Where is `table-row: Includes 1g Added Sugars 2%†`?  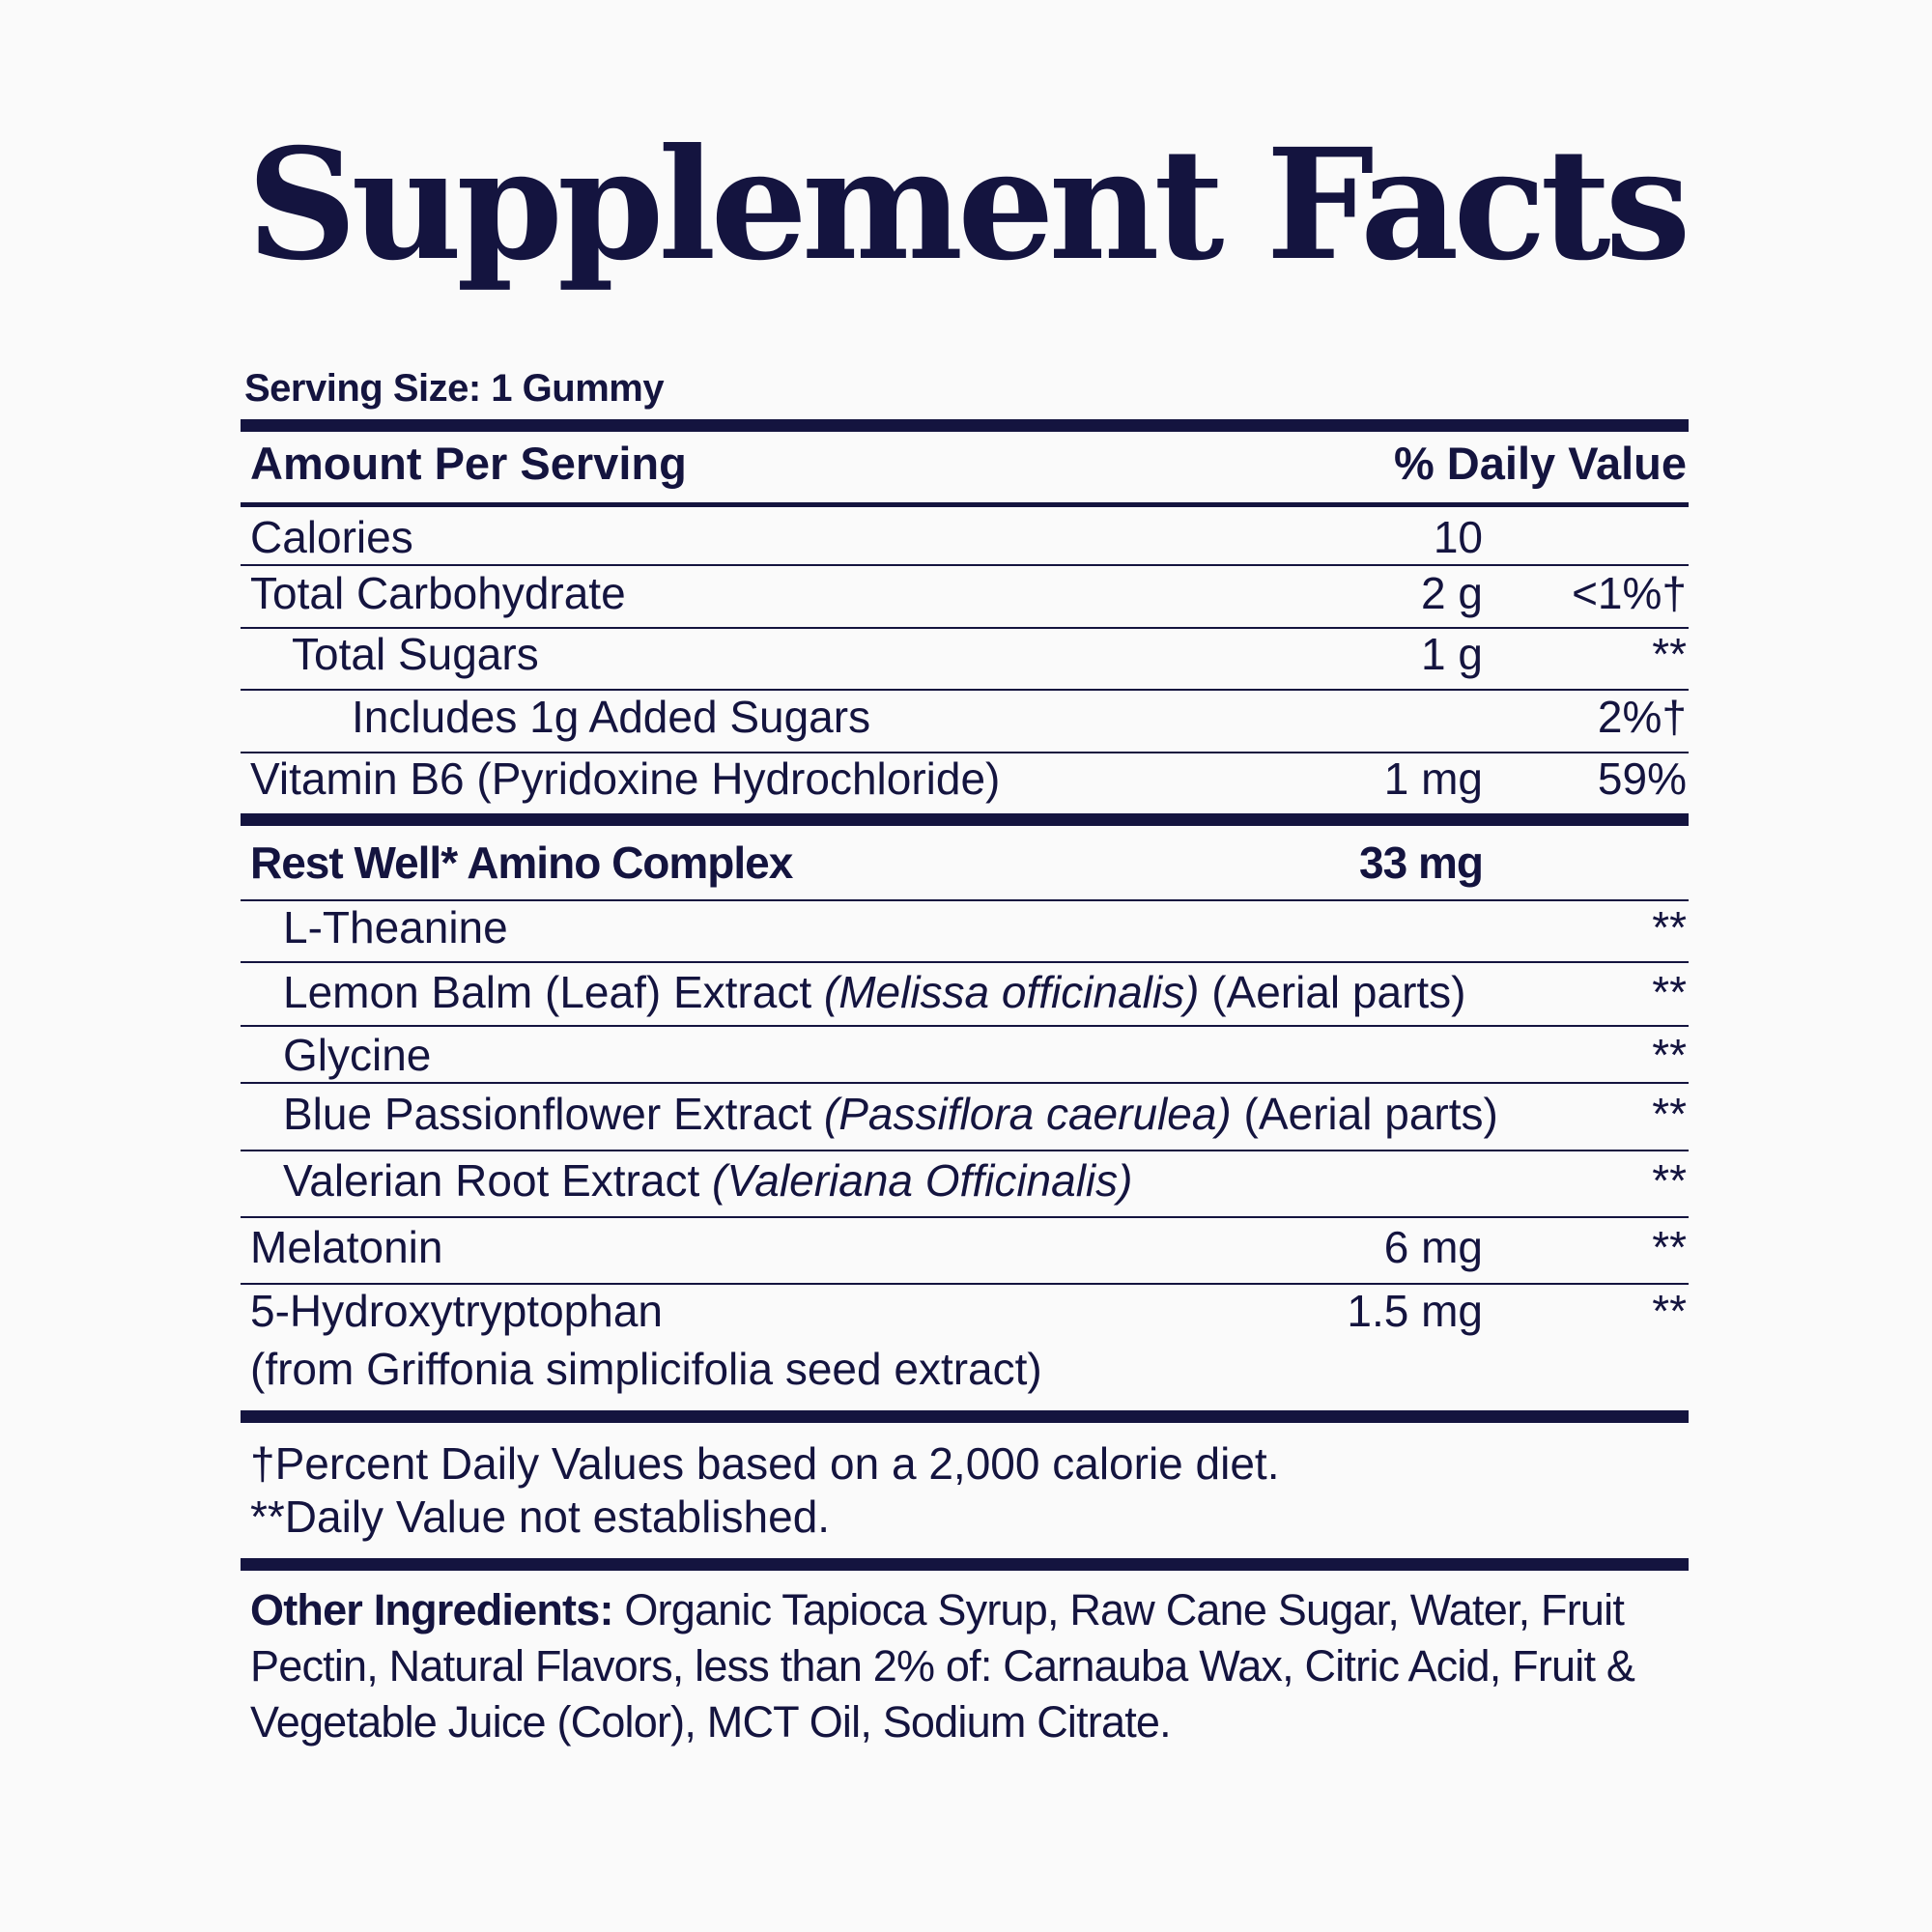 table-row: Includes 1g Added Sugars 2%† is located at coordinates (965, 717).